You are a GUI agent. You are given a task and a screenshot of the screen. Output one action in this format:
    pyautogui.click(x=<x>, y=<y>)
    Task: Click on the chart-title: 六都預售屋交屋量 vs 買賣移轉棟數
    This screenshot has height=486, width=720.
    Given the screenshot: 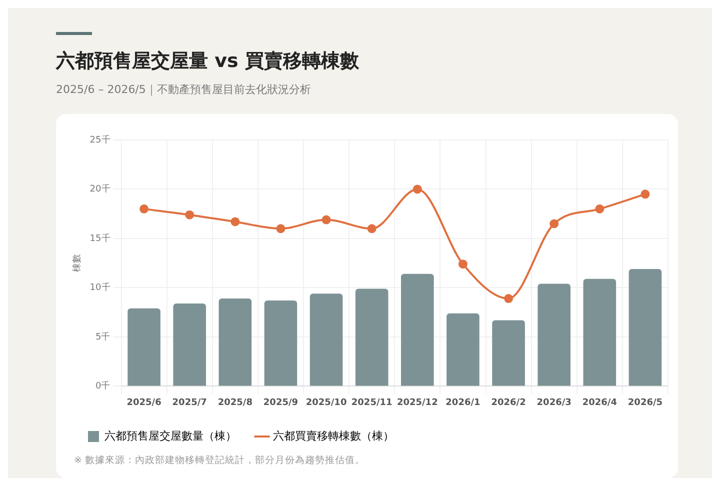 What is the action you would take?
    pyautogui.click(x=207, y=61)
    